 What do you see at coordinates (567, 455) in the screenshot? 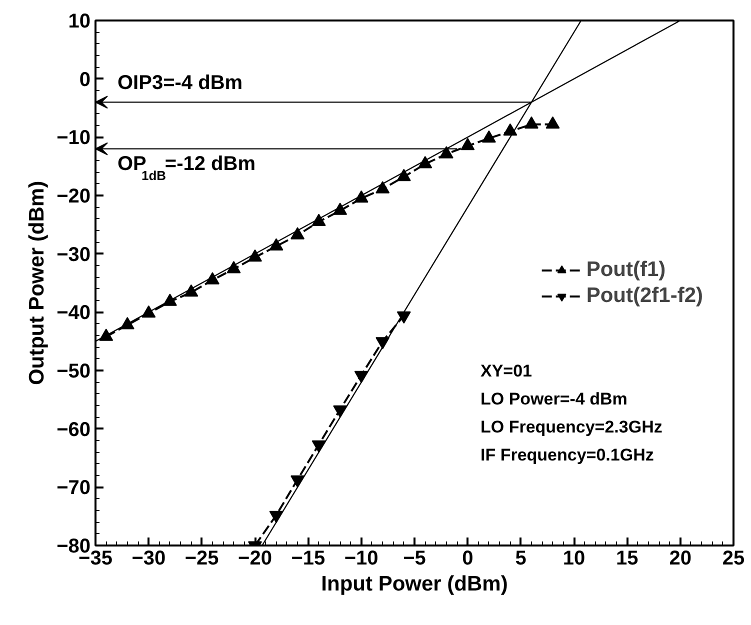
I see `annotation: IF Frequency=0.1GHz` at bounding box center [567, 455].